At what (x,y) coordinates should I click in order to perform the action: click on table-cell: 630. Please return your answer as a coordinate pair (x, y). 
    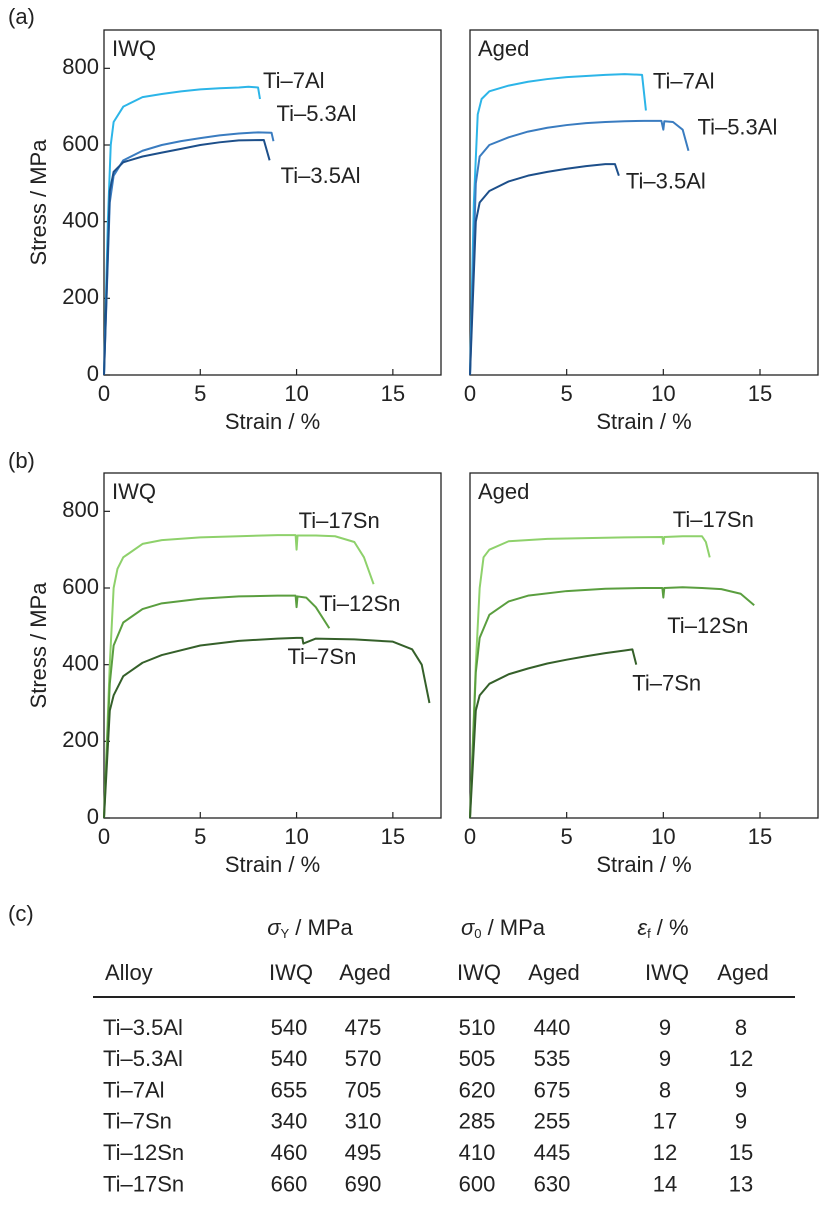
    Looking at the image, I should click on (552, 1183).